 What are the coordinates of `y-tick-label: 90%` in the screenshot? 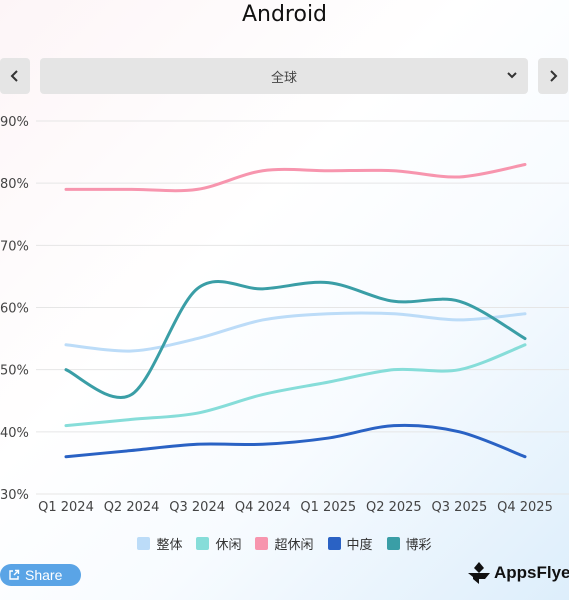 It's located at (14, 122).